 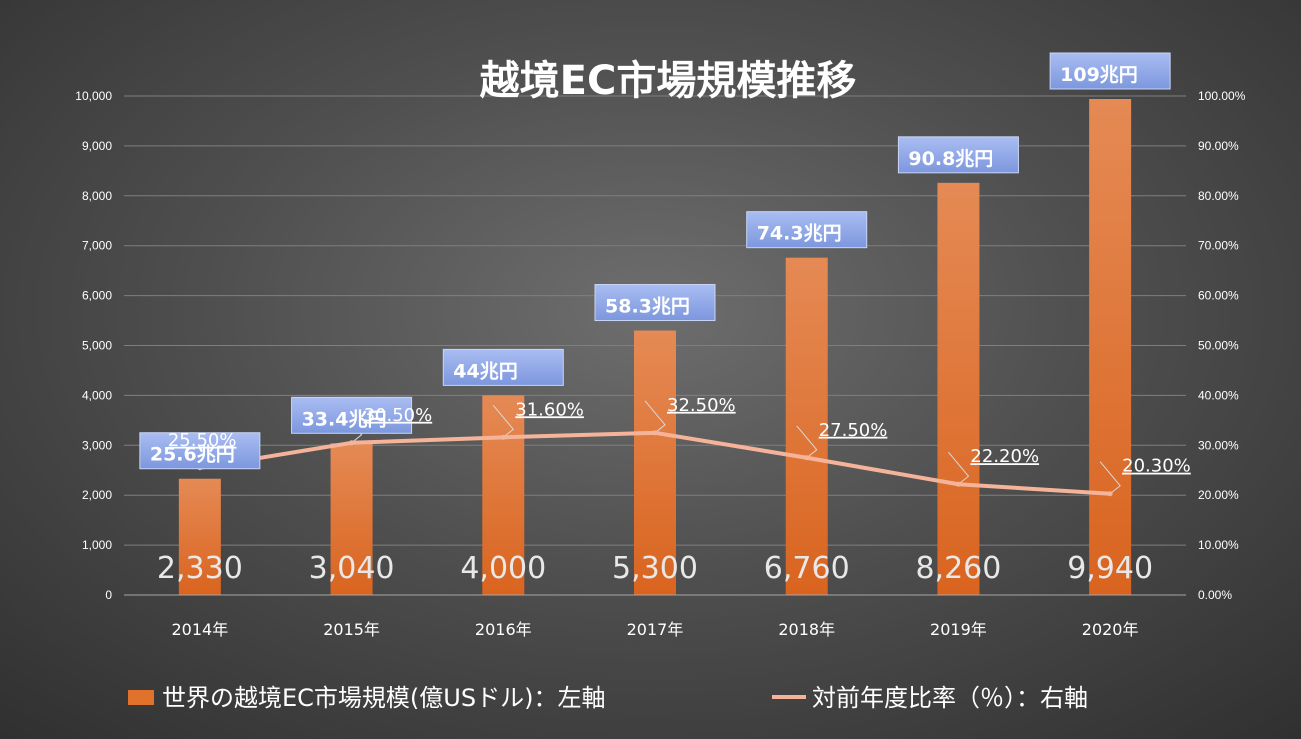 I want to click on bar-value-label: 9,940, so click(x=1110, y=568).